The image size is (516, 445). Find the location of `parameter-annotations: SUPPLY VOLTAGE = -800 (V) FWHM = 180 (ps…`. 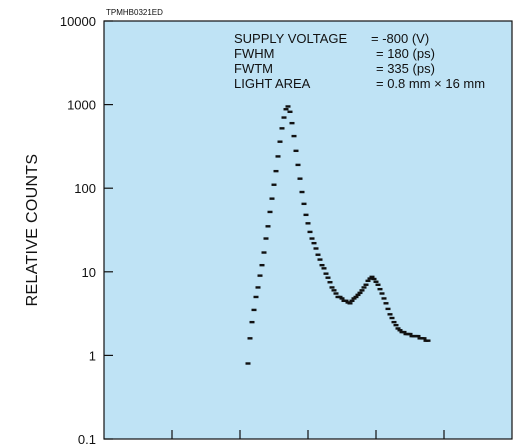

parameter-annotations: SUPPLY VOLTAGE = -800 (V) FWHM = 180 (ps… is located at coordinates (359, 61).